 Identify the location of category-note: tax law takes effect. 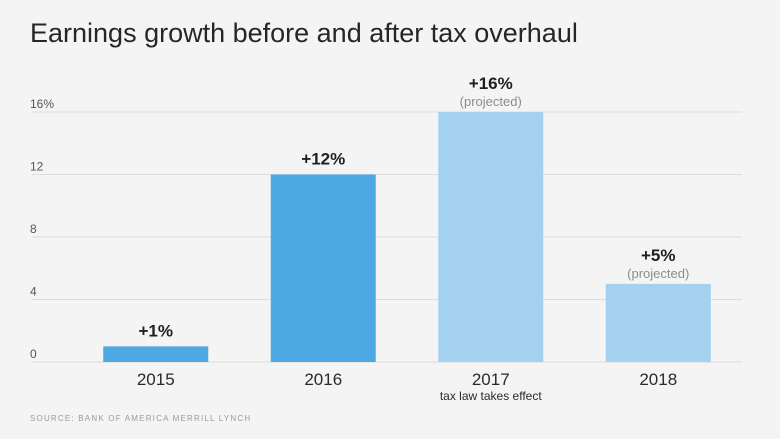
(491, 396).